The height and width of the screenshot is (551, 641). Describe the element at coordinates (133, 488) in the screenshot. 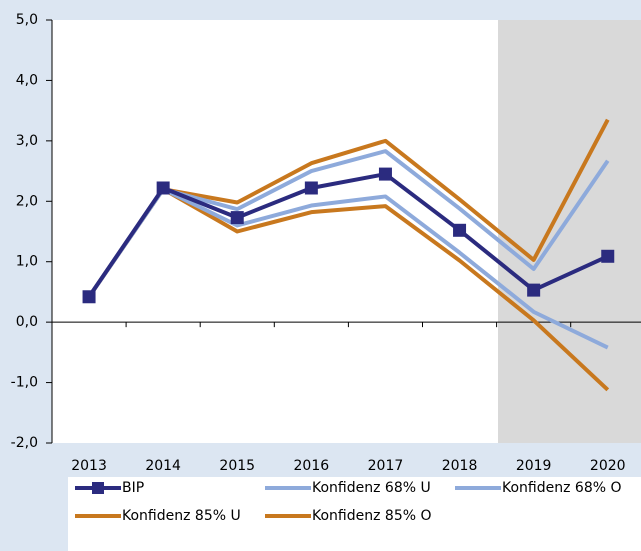

I see `legend-label: BIP` at that location.